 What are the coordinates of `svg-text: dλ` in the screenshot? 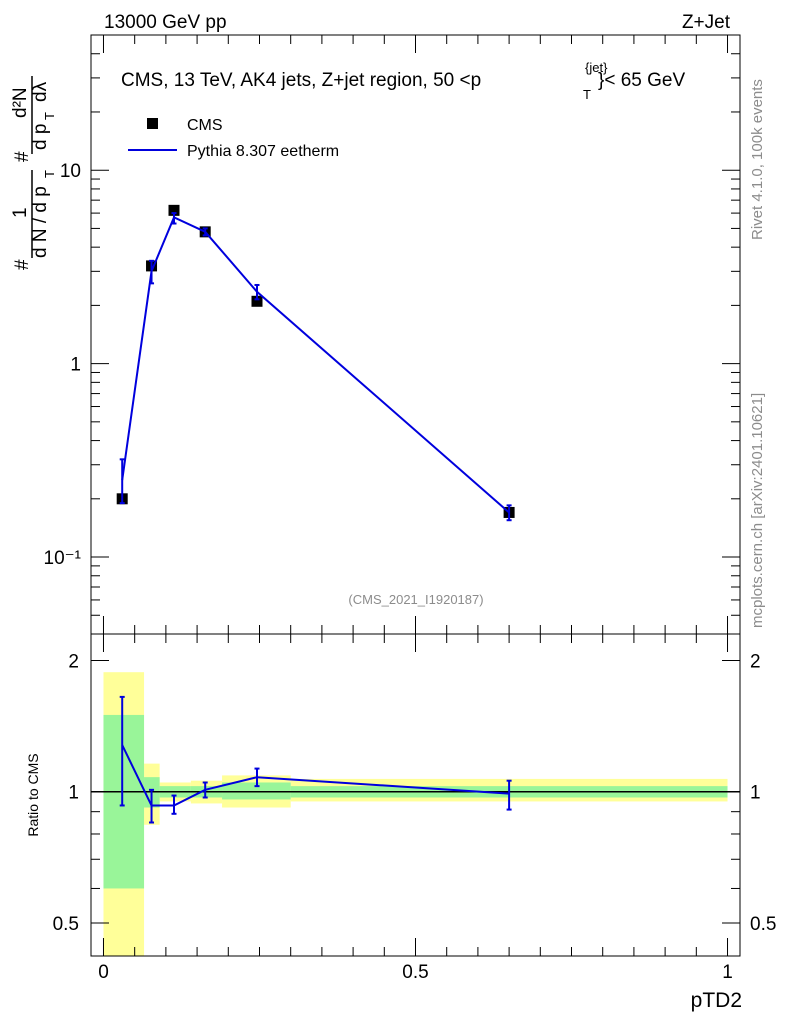 It's located at (40, 91).